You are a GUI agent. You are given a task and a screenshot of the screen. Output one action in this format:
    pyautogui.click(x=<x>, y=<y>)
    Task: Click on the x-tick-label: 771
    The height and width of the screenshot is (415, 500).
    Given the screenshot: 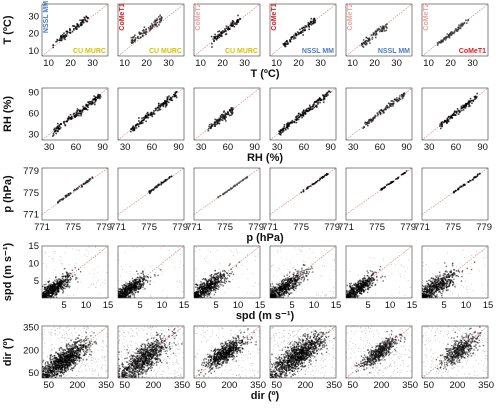 What is the action you would take?
    pyautogui.click(x=42, y=227)
    